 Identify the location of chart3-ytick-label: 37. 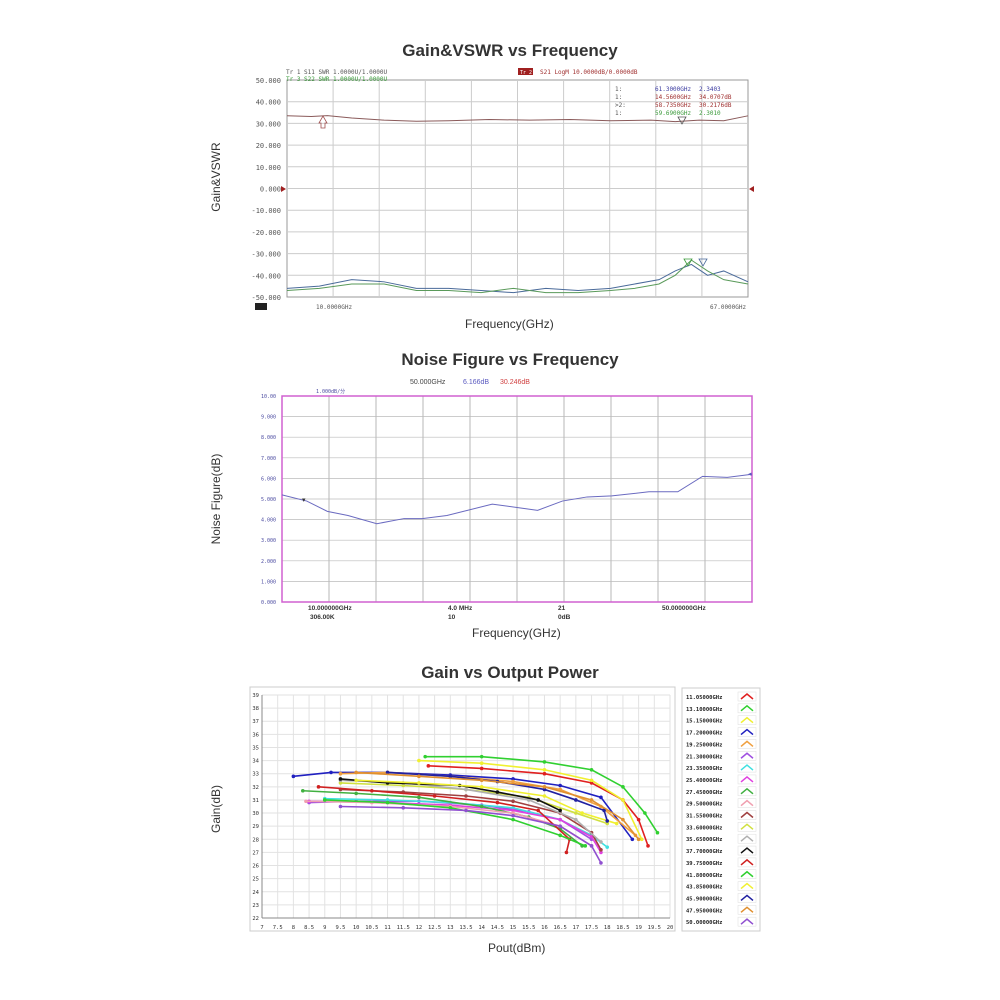
(255, 722).